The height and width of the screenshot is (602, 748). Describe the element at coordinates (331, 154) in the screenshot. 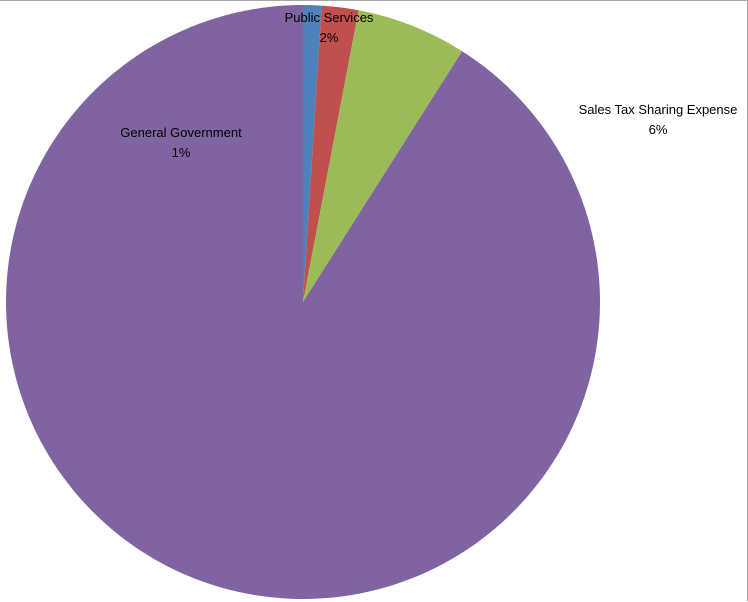

I see `slice-public-services` at that location.